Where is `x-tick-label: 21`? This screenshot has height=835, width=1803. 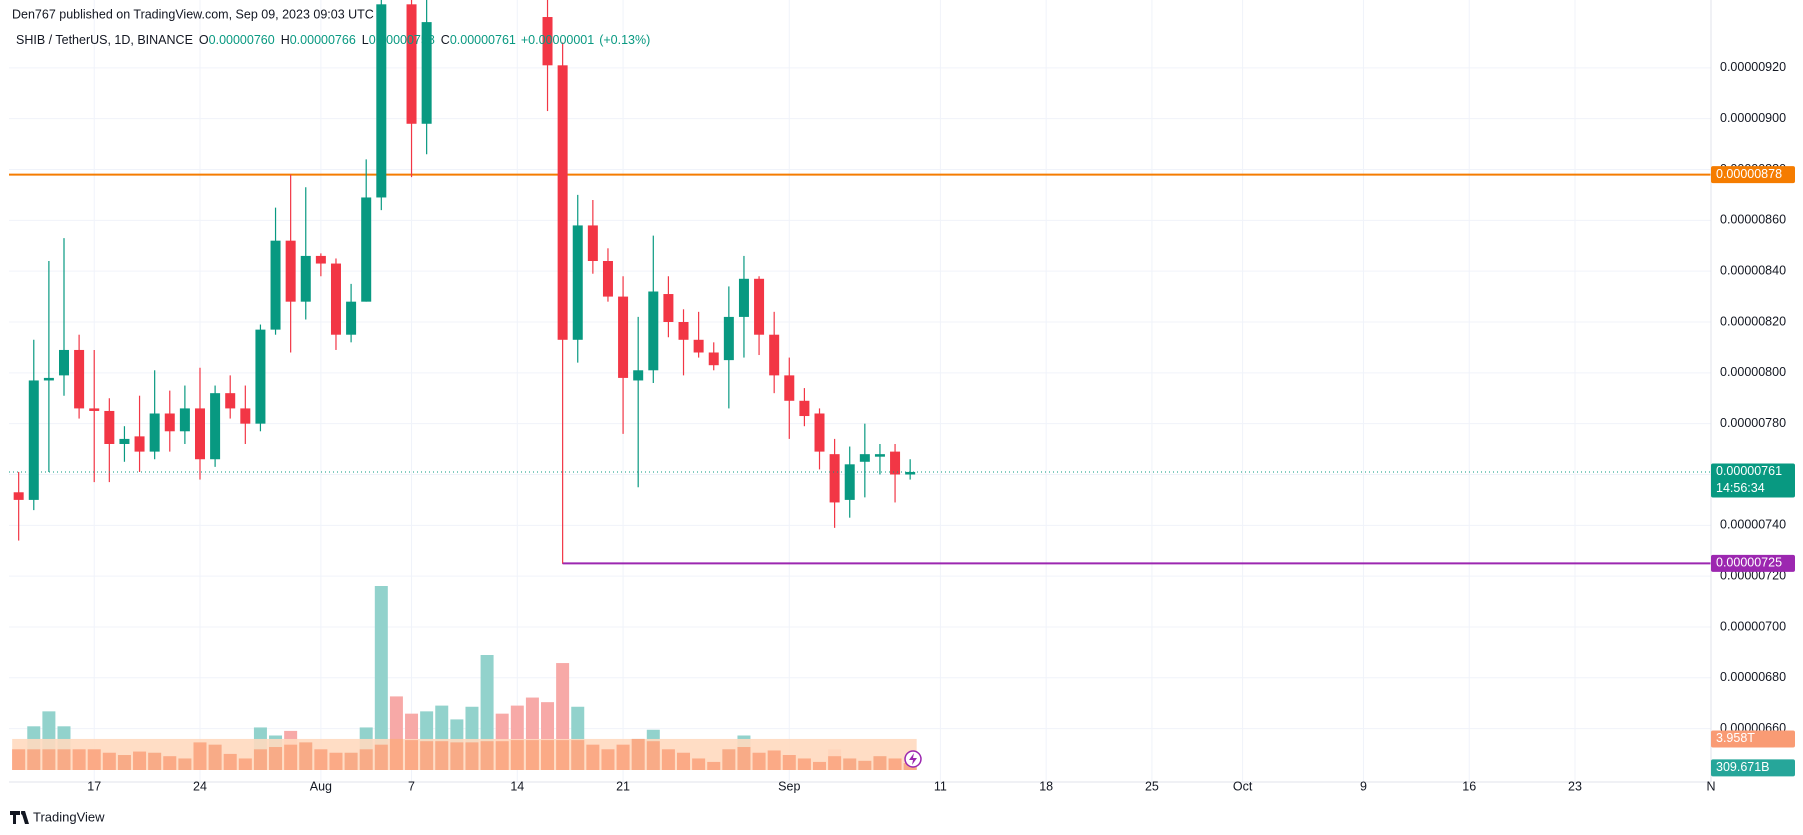
x-tick-label: 21 is located at coordinates (623, 786).